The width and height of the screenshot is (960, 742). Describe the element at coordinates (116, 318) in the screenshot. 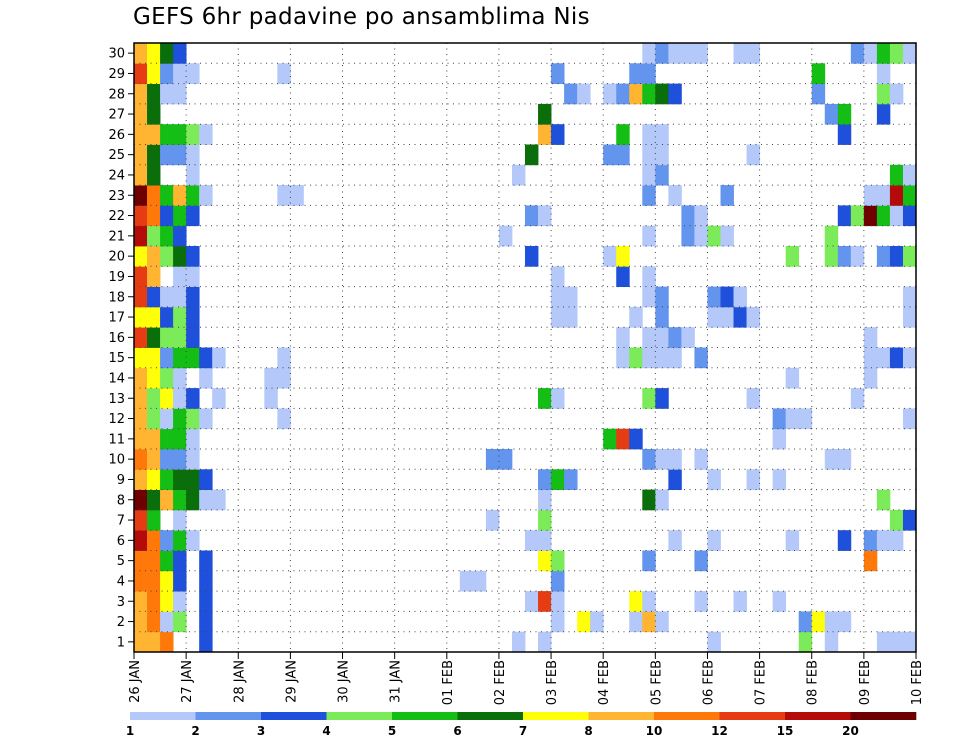

I see `y-tick-label: 17` at that location.